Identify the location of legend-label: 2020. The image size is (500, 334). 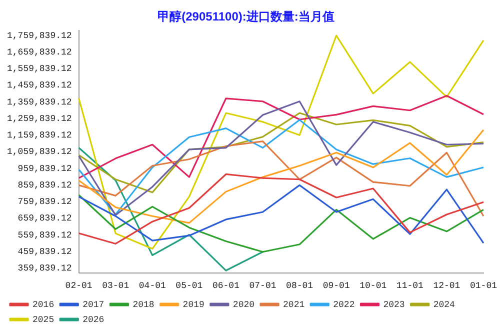
(243, 305).